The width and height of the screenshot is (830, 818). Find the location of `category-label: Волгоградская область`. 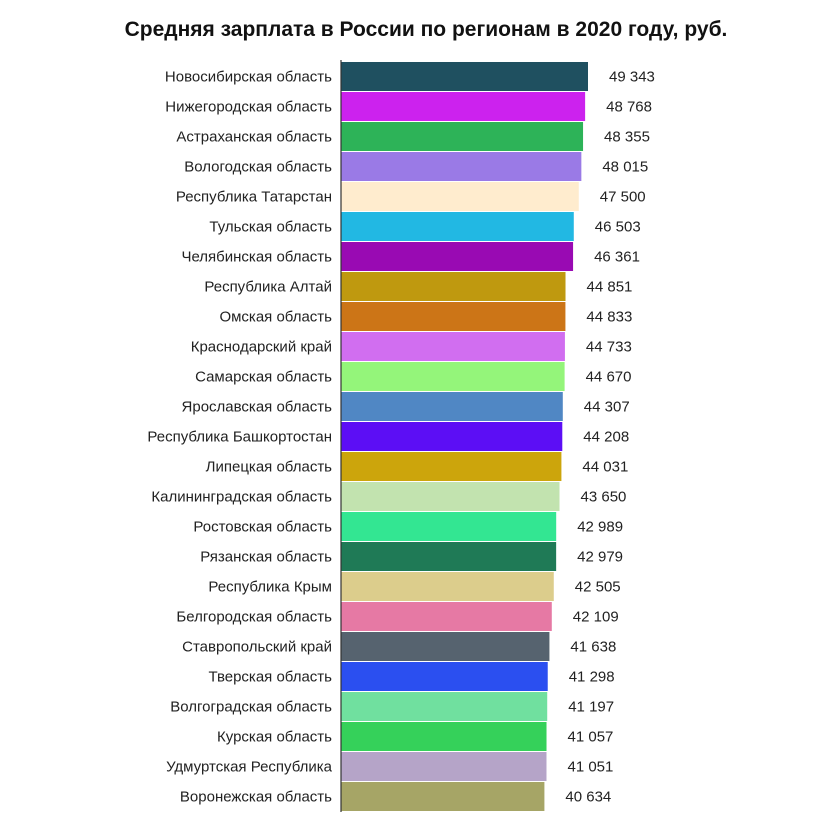

category-label: Волгоградская область is located at coordinates (251, 707).